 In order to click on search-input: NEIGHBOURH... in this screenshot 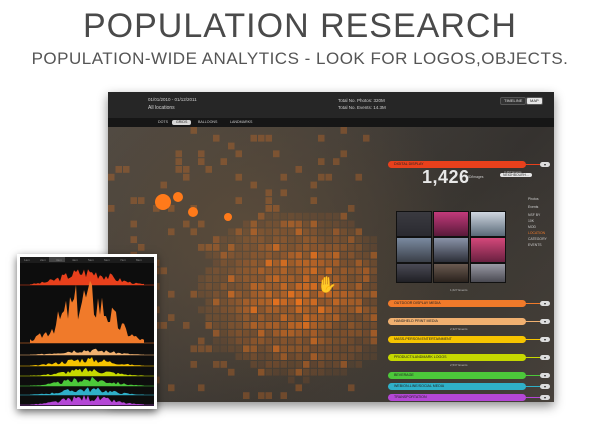, I will do `click(516, 175)`.